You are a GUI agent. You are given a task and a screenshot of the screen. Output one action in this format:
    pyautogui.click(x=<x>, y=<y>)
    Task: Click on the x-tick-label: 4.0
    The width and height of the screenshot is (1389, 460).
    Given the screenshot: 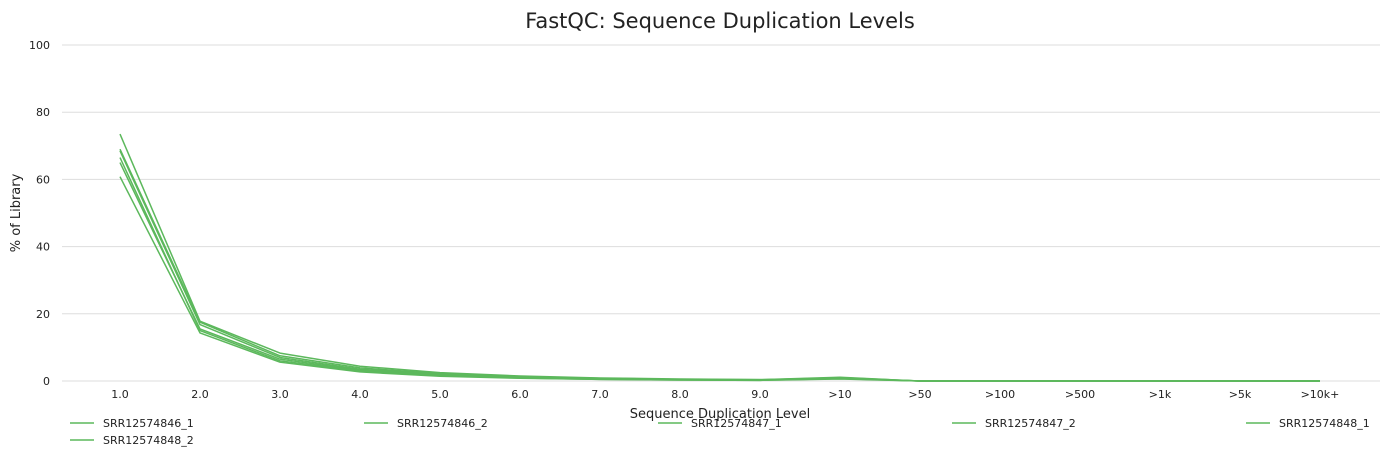 What is the action you would take?
    pyautogui.click(x=360, y=394)
    